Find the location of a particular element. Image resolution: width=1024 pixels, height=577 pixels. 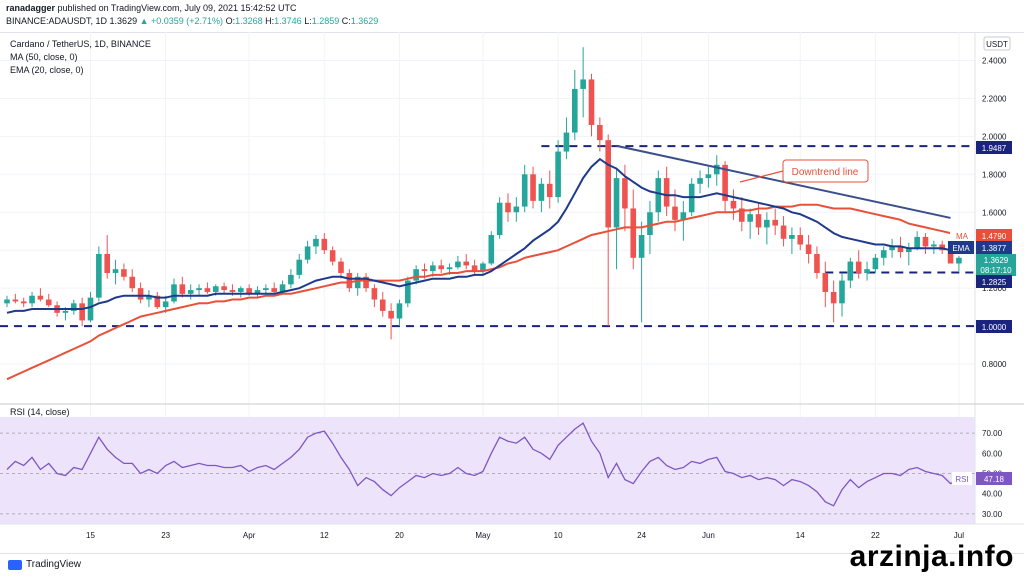

last-price: 1.3629 is located at coordinates (123, 21).